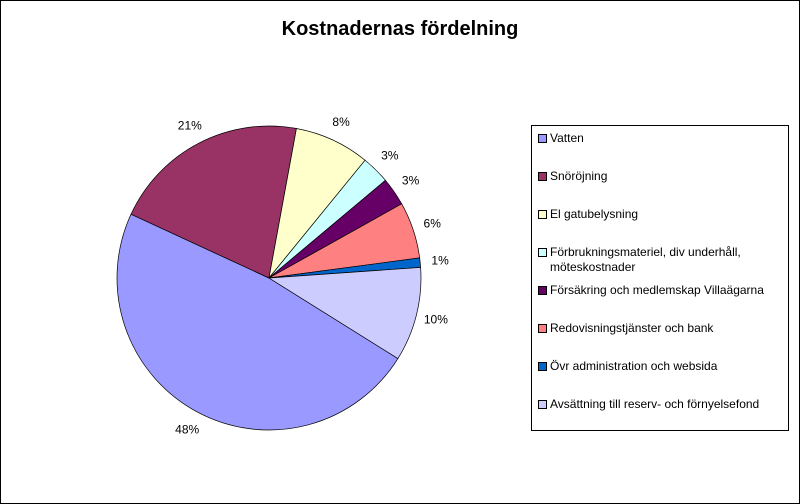 The width and height of the screenshot is (800, 504). I want to click on legend-label: Försäkring och medlemskap Villaägarna, so click(657, 290).